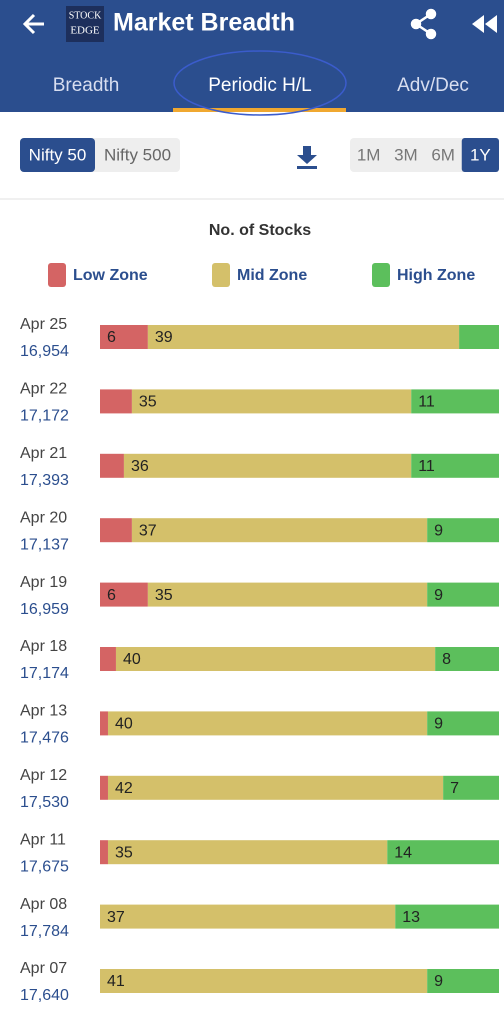 This screenshot has width=504, height=1029. I want to click on date-label: Apr 18, so click(43, 646).